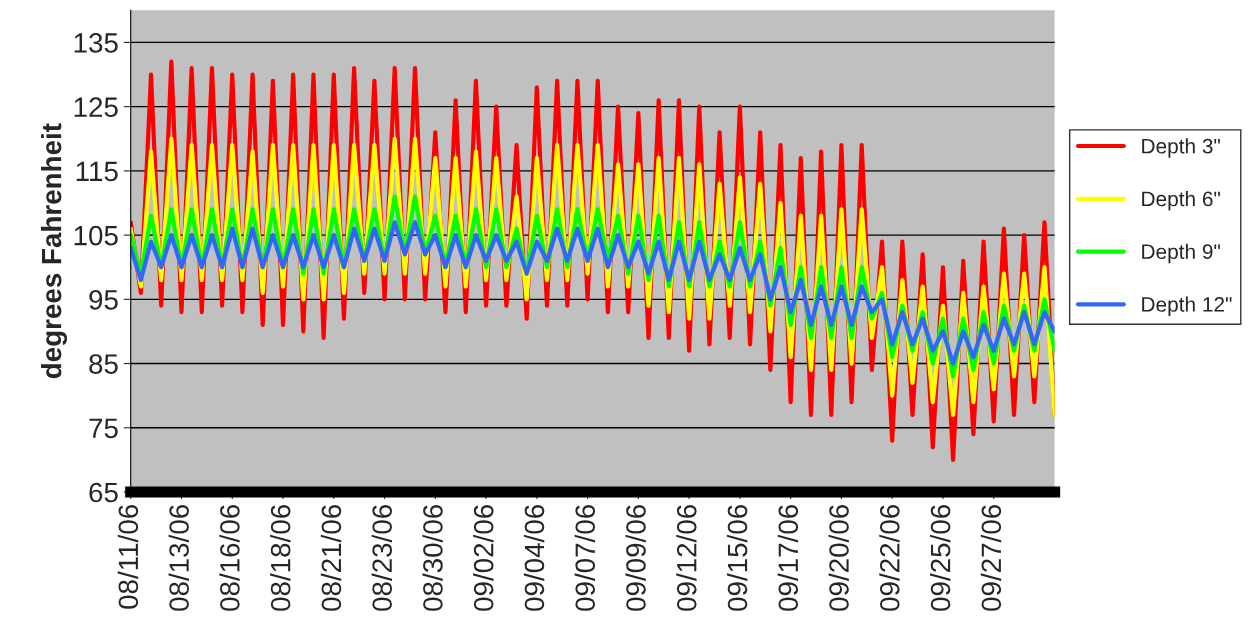 Image resolution: width=1257 pixels, height=644 pixels. I want to click on y-tick-label: 115, so click(97, 171).